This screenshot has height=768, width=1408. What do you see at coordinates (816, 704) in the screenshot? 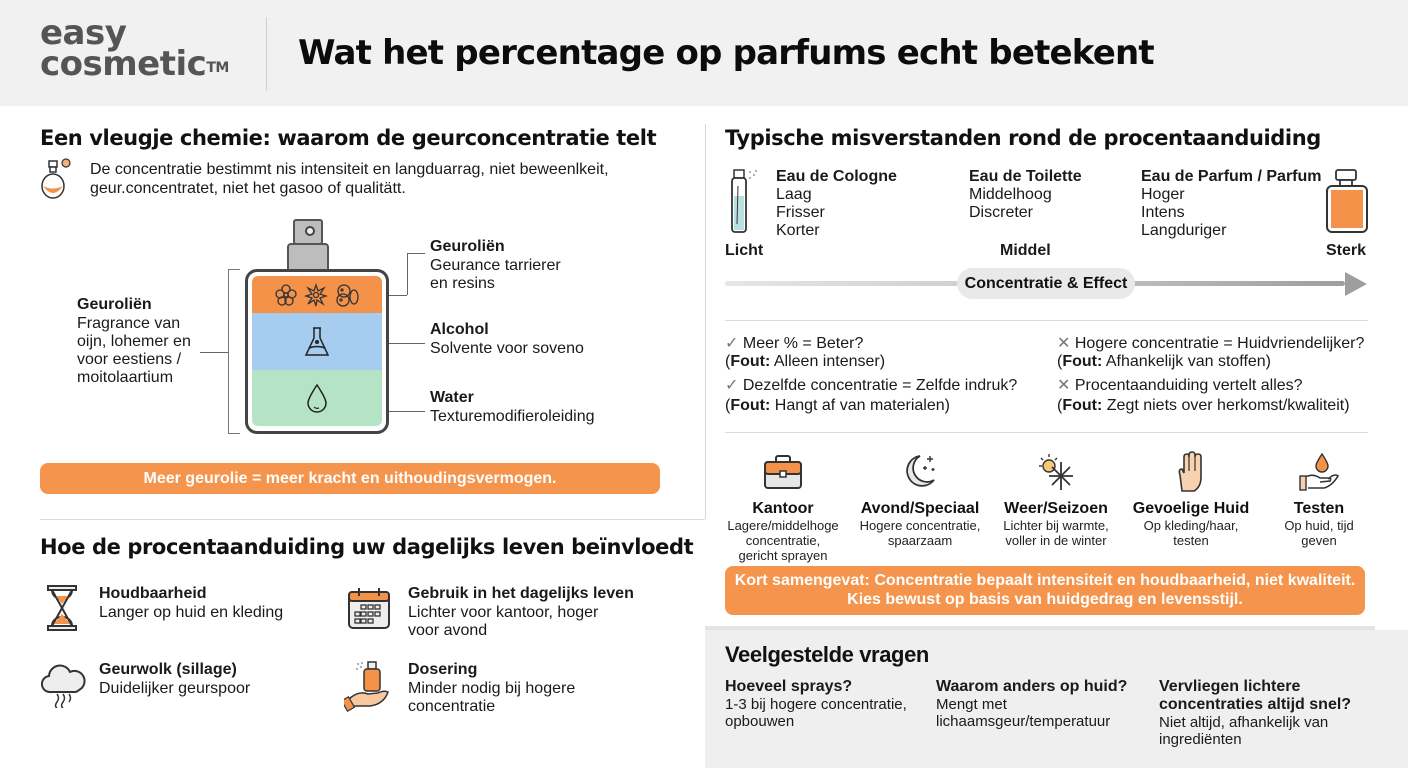
I see `faq-answer: 1-3 bij hogere concentratie,` at bounding box center [816, 704].